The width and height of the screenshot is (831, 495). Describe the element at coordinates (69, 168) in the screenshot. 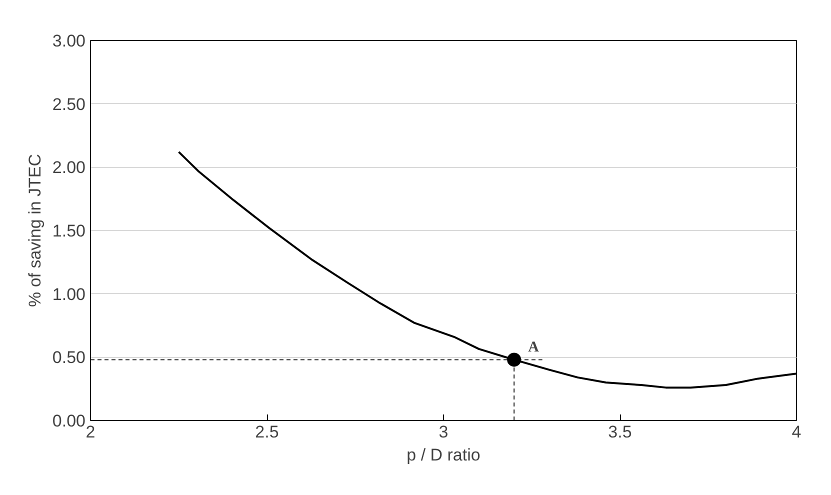

I see `y-tick-label: 2.00` at that location.